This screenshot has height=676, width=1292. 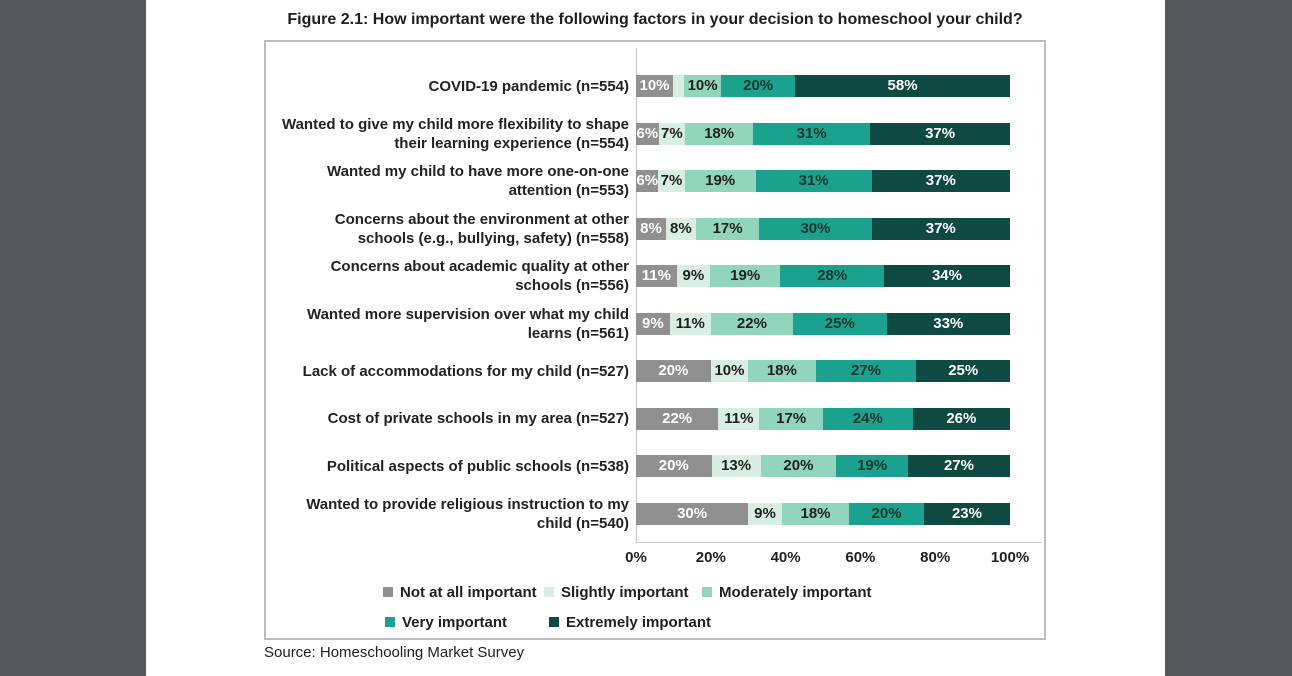 I want to click on legend-item: Very important, so click(x=446, y=622).